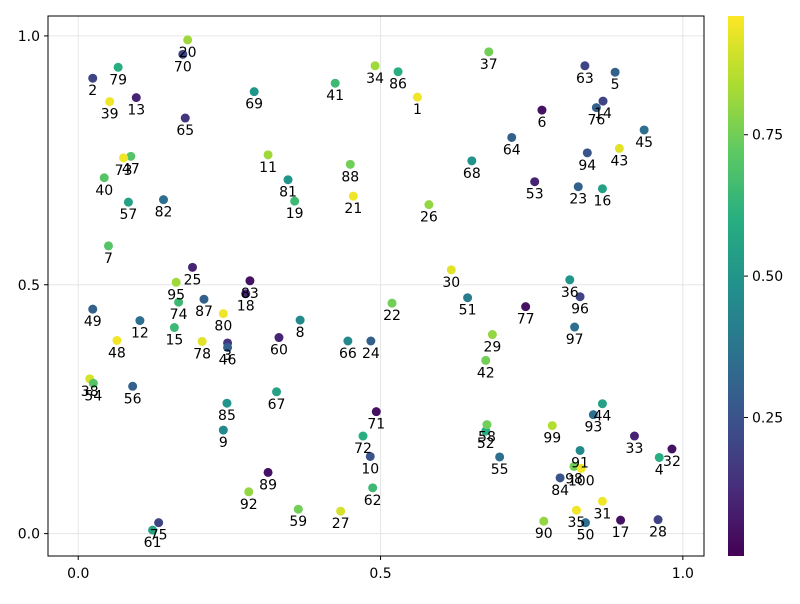 Image resolution: width=800 pixels, height=604 pixels. What do you see at coordinates (295, 214) in the screenshot?
I see `point-label: 19` at bounding box center [295, 214].